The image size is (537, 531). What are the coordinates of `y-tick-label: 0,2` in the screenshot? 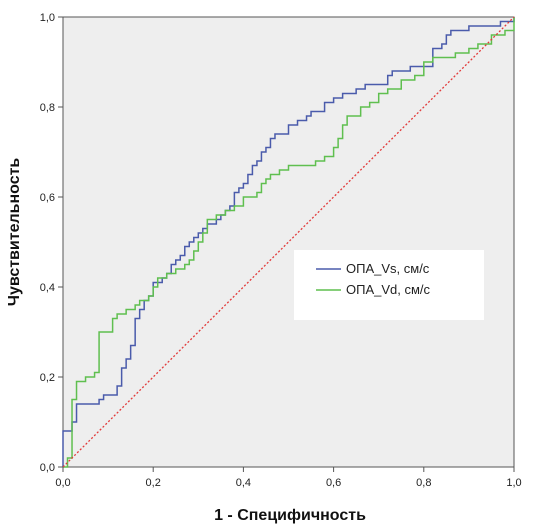 It's located at (47, 378).